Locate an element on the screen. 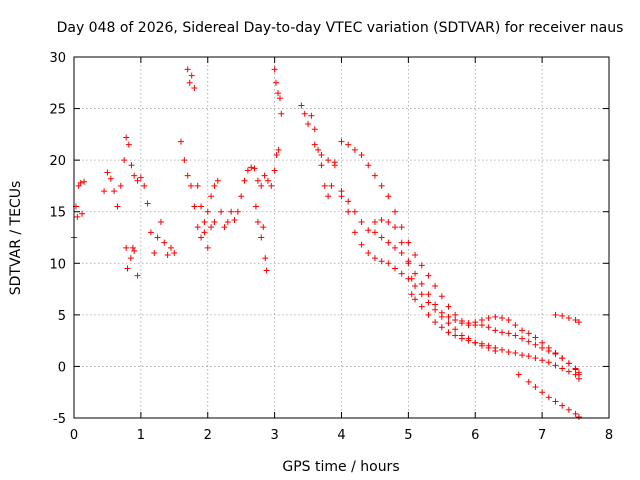 The height and width of the screenshot is (480, 640). series-sat-b is located at coordinates (139, 196).